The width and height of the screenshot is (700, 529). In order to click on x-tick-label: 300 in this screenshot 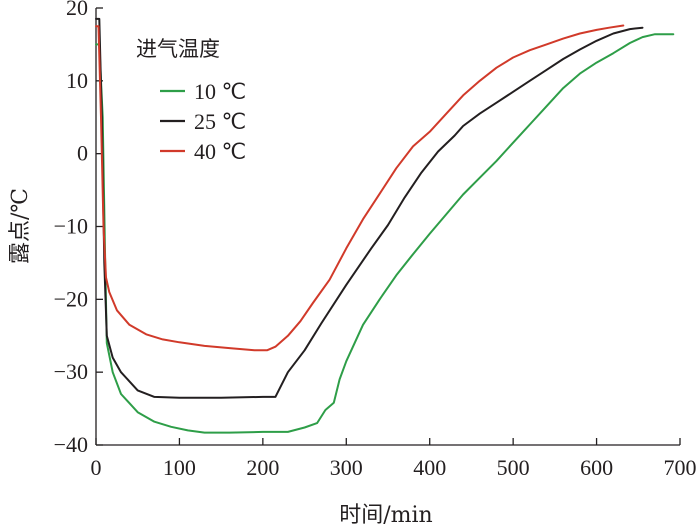, I will do `click(346, 467)`.